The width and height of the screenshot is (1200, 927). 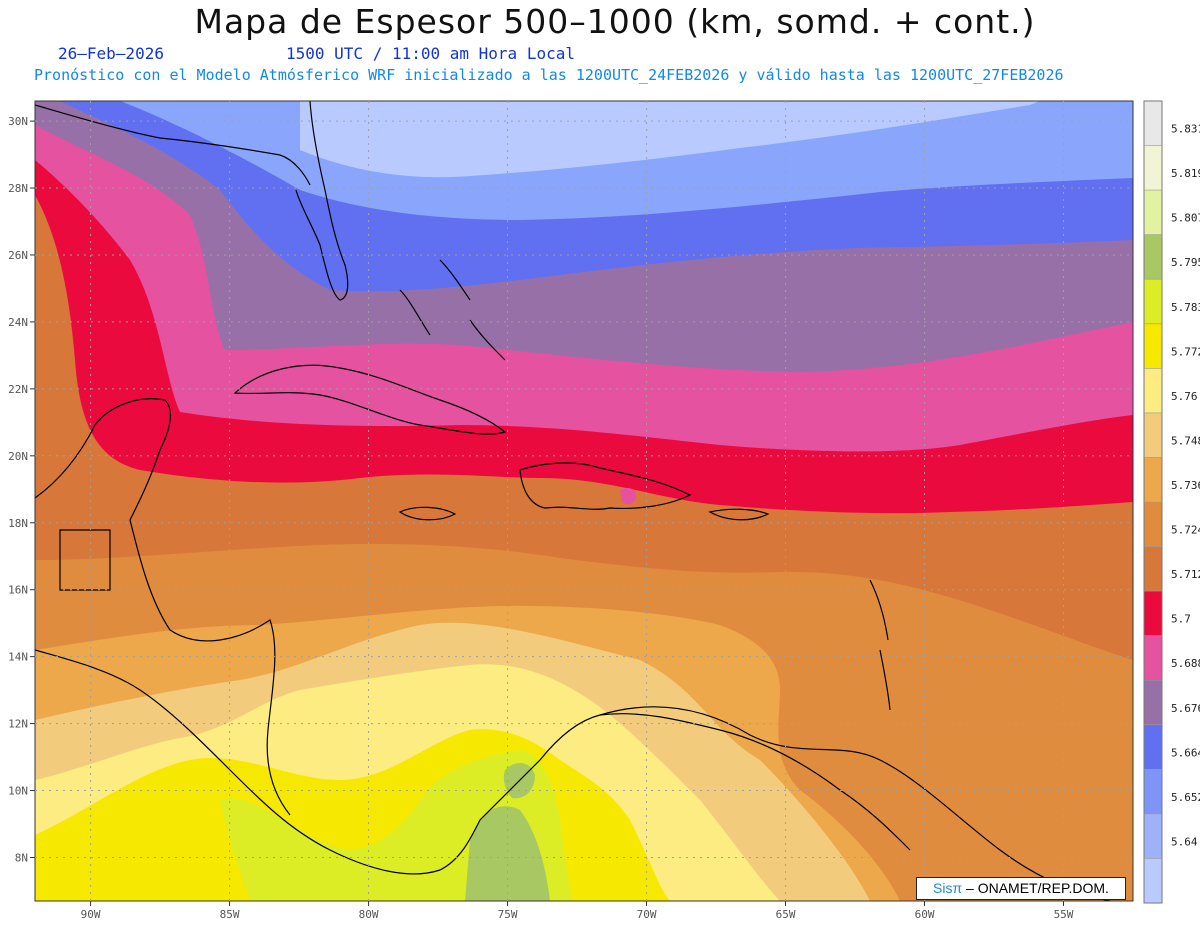 I want to click on colorbar-label: 5.64, so click(x=1184, y=841).